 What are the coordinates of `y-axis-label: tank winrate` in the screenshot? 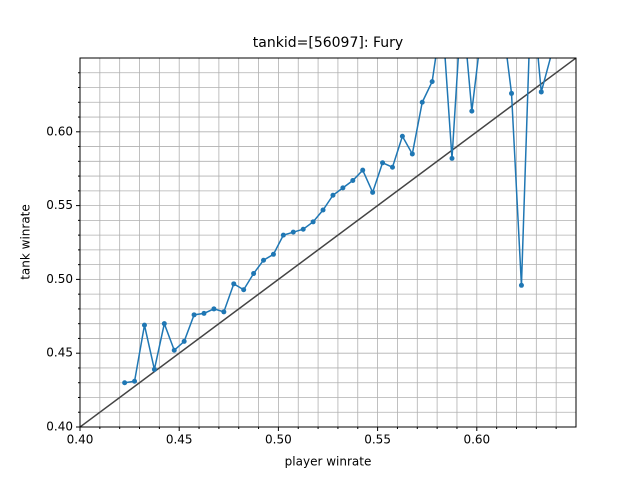 It's located at (26, 242).